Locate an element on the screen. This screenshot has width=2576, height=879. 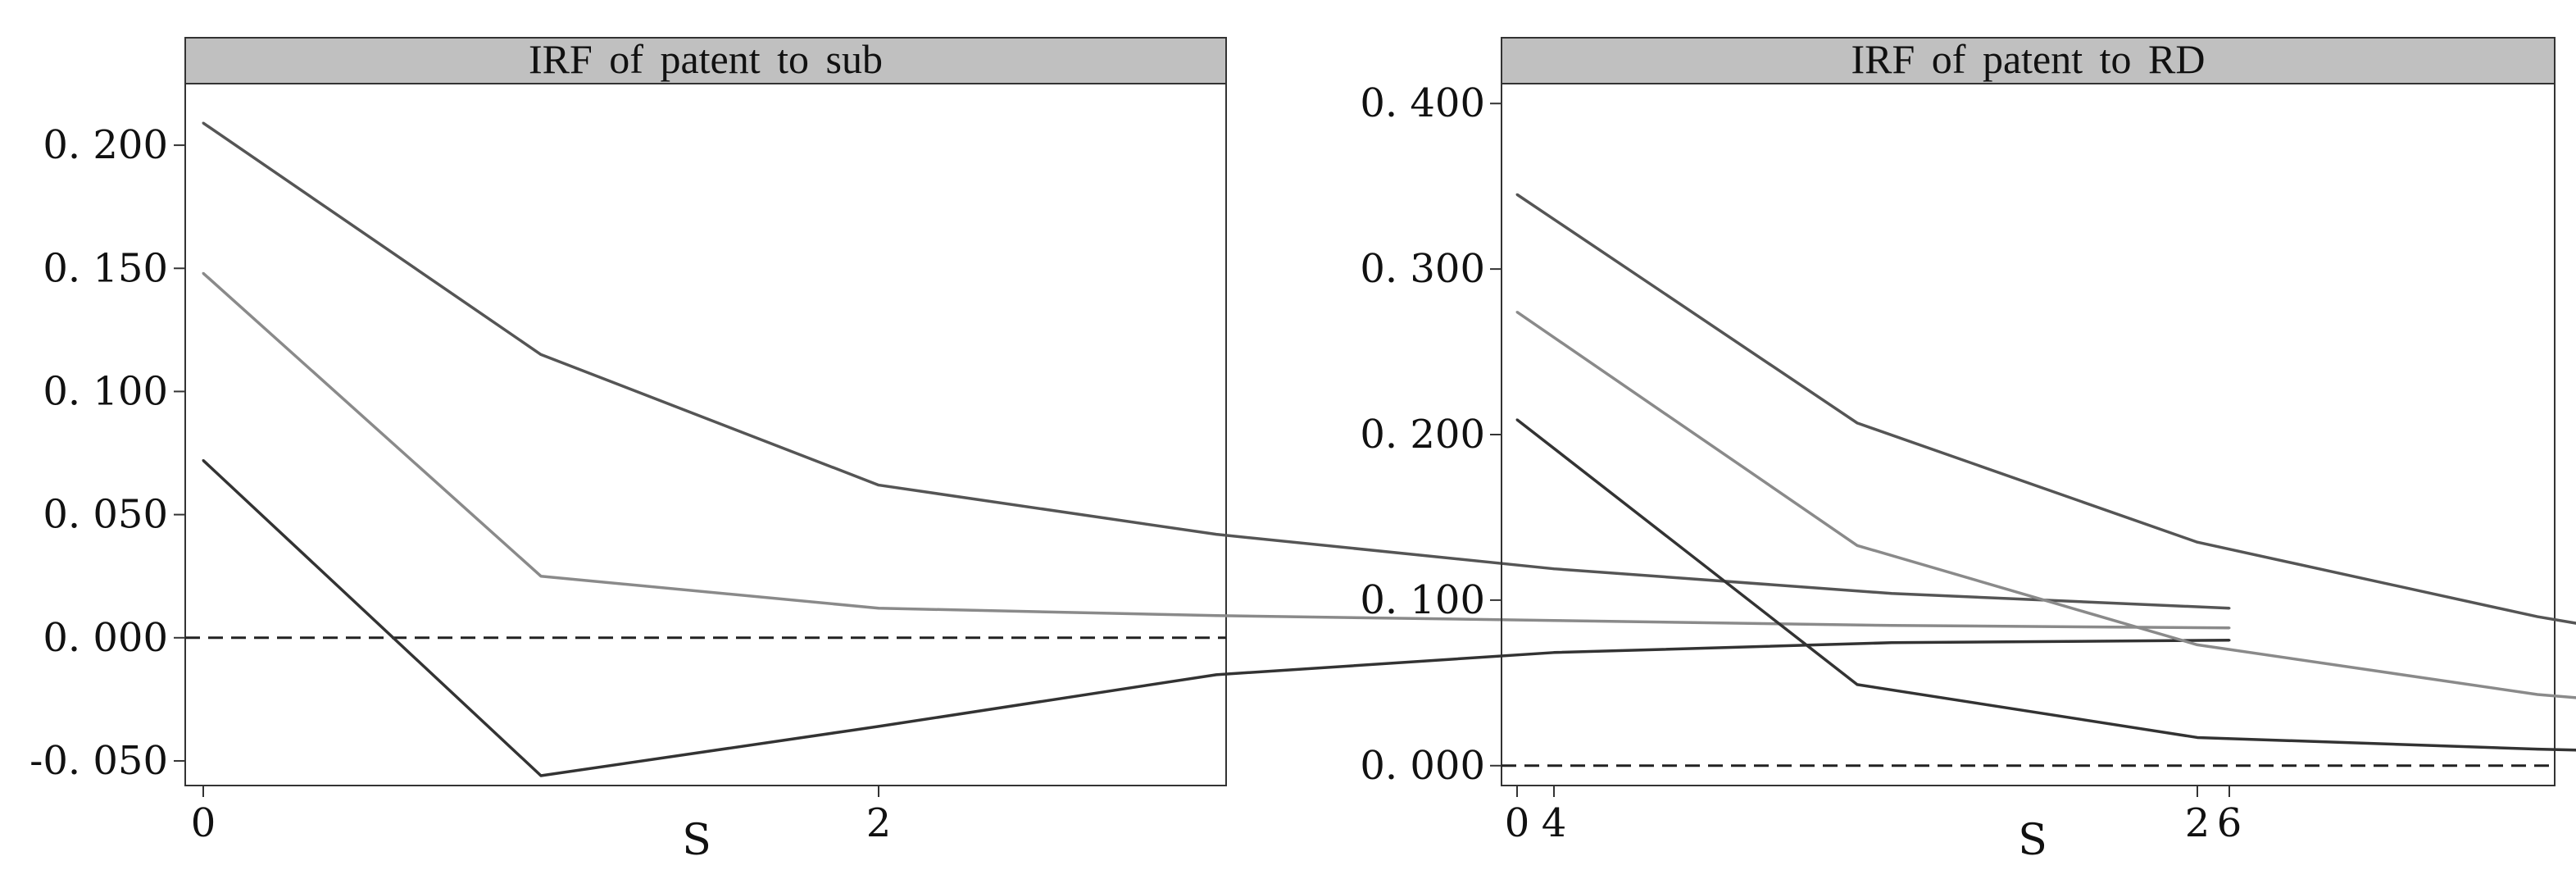
chart-title: IRF of patent to RD is located at coordinates (2028, 59).